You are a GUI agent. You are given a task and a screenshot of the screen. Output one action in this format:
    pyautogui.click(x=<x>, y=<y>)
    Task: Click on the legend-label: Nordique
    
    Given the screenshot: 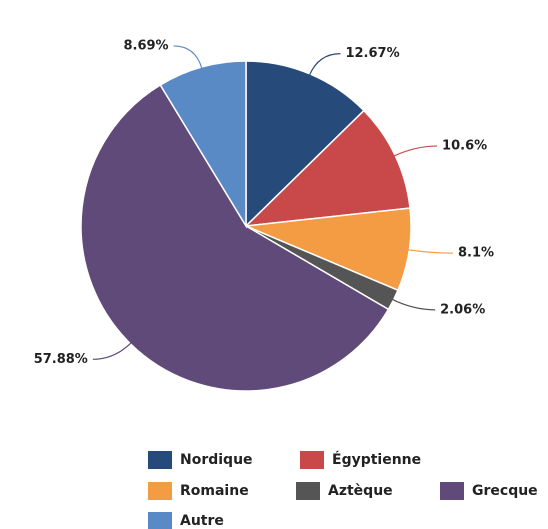 What is the action you would take?
    pyautogui.click(x=216, y=460)
    